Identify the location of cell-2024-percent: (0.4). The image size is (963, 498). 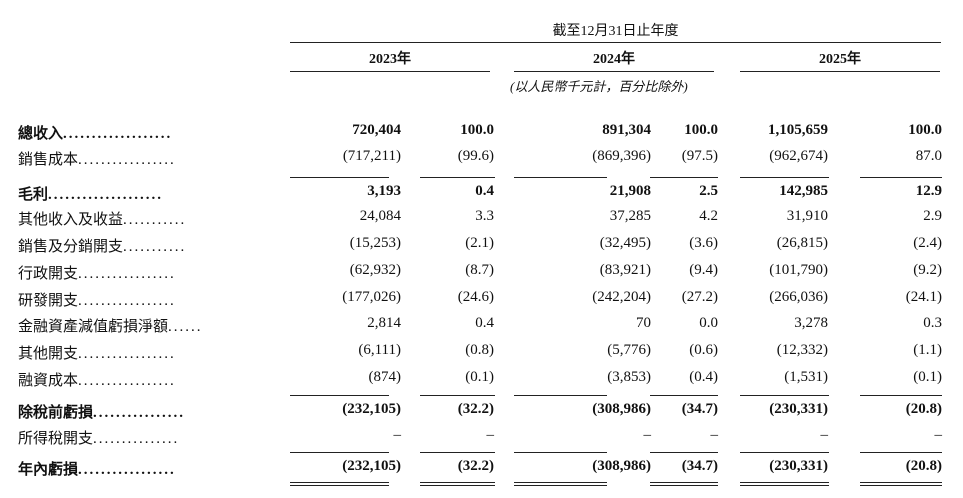
(703, 377).